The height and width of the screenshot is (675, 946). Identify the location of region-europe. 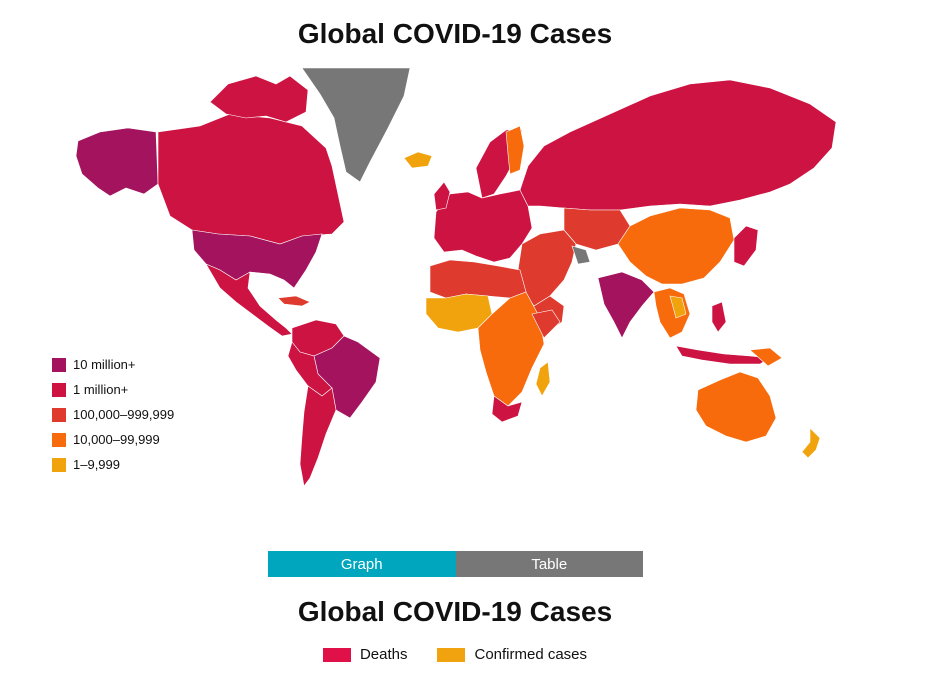
(483, 226).